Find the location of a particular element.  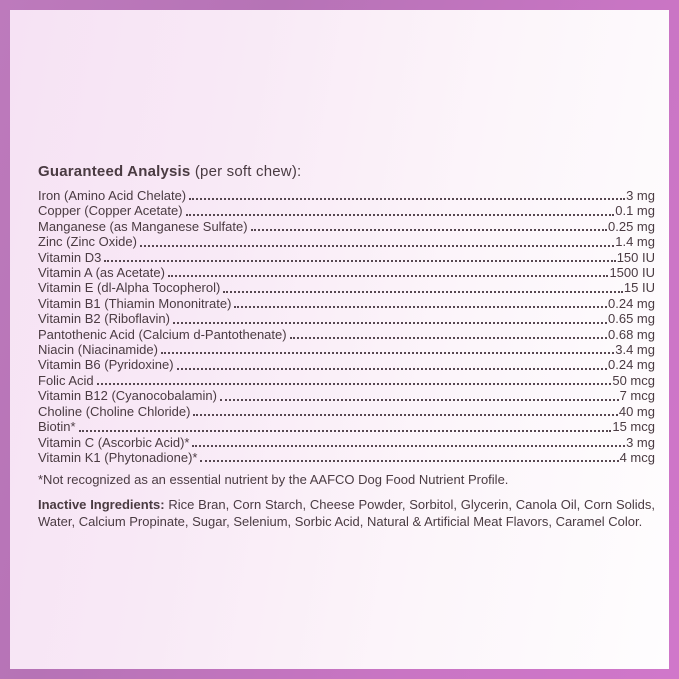

nutrient-row: Manganese (as Manganese Sulfate) 0.25 mg is located at coordinates (346, 226).